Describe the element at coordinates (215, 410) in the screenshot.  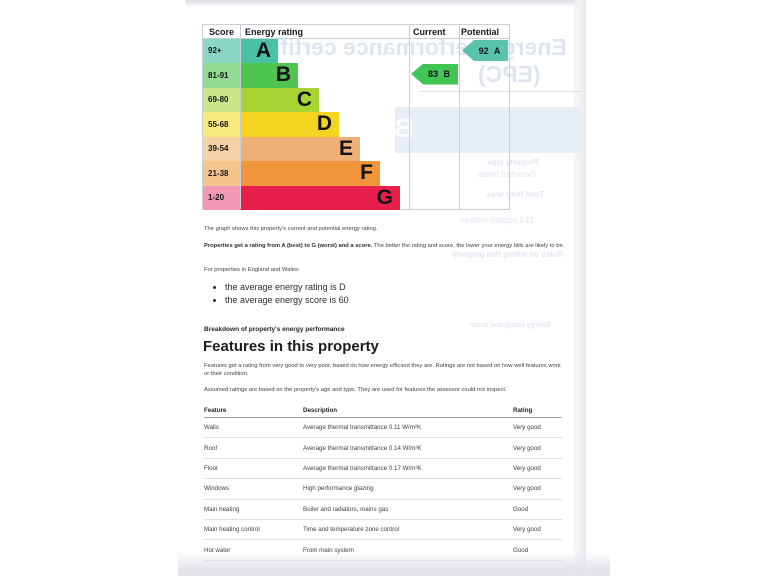
I see `feature-column-header: Feature` at that location.